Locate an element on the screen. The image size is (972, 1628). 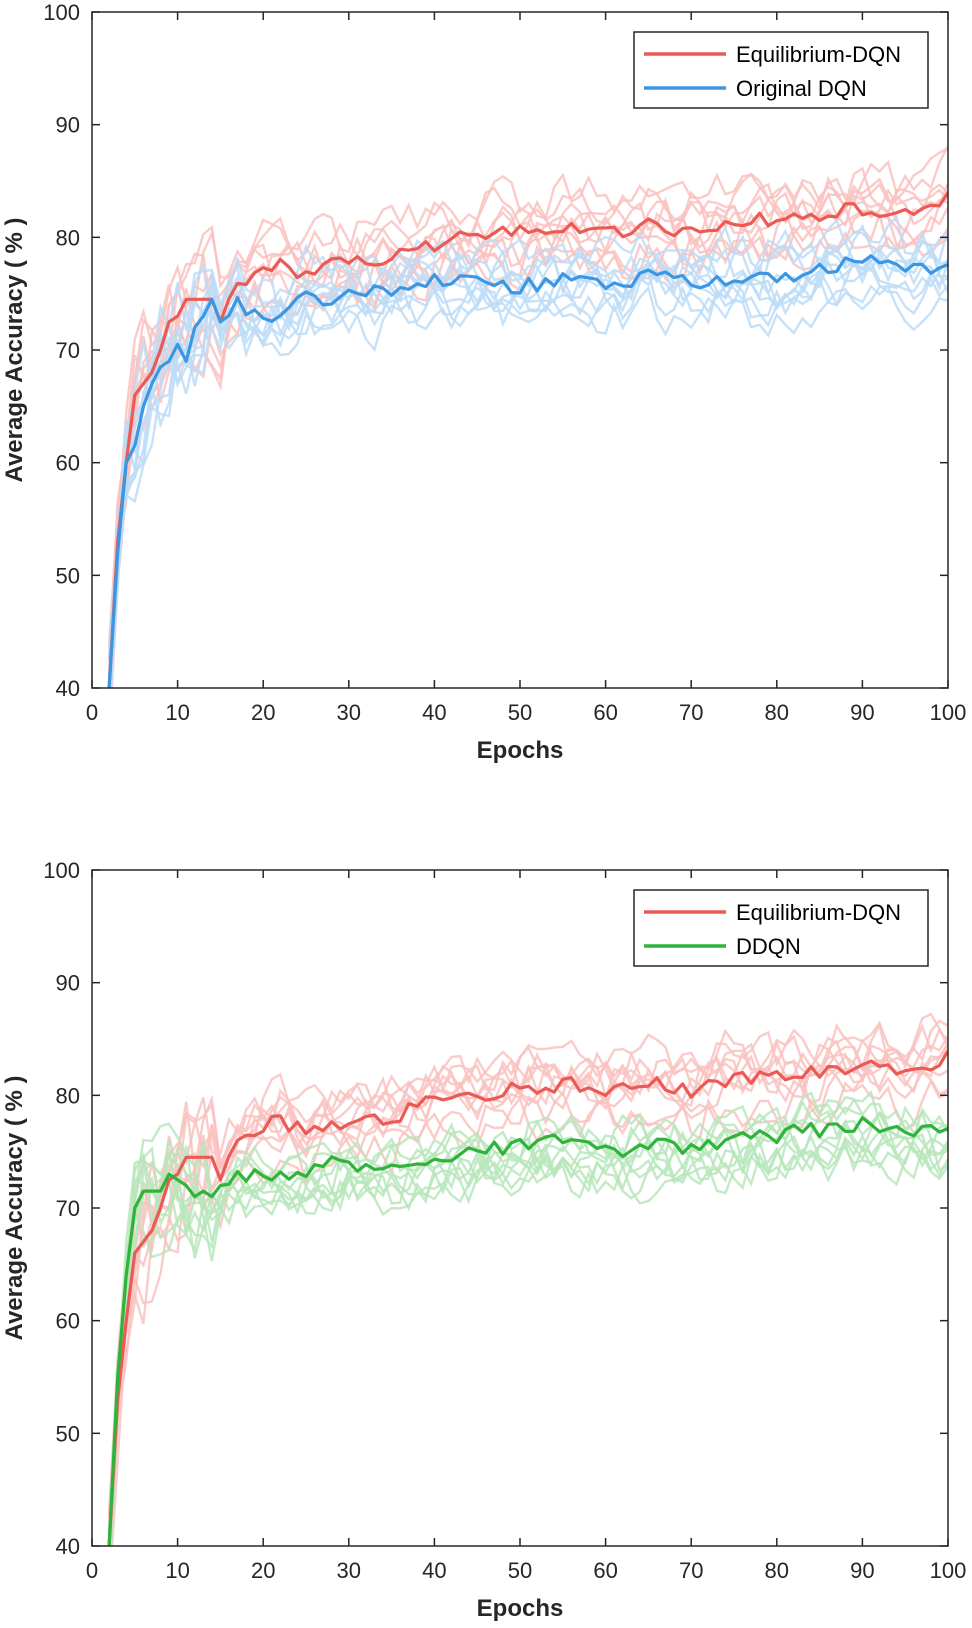
legend: Equilibrium-DQN Original DQN is located at coordinates (781, 70).